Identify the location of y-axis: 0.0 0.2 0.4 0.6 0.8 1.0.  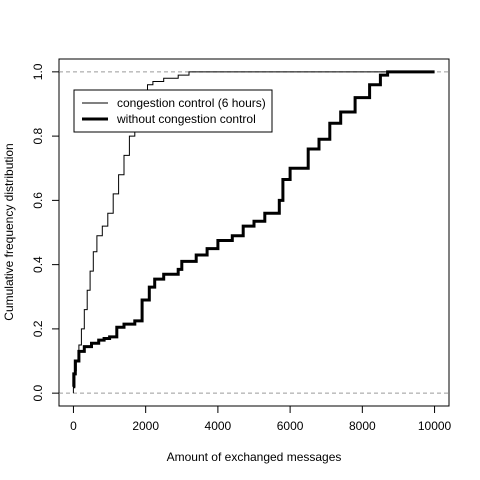
(45, 232).